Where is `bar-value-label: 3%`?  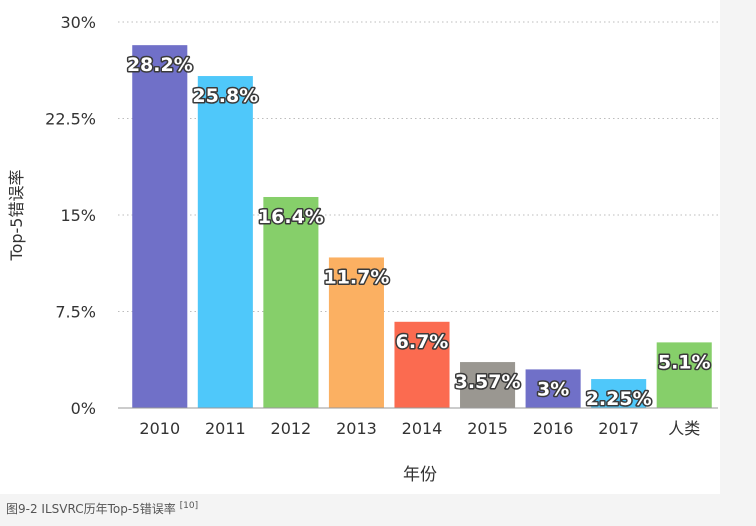 bar-value-label: 3% is located at coordinates (553, 389).